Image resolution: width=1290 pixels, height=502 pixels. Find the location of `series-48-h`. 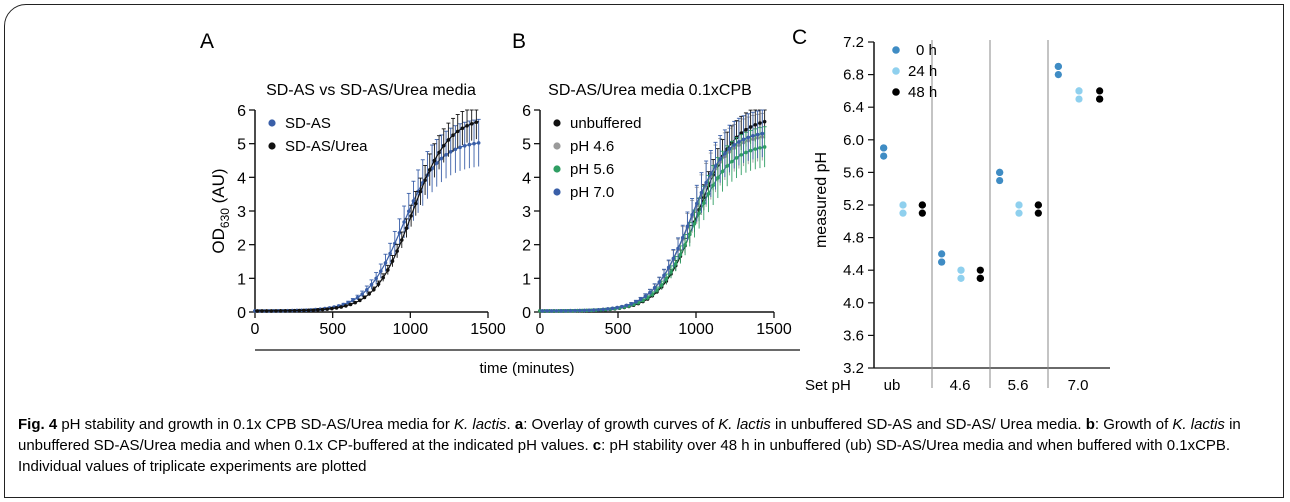

series-48-h is located at coordinates (1011, 184).